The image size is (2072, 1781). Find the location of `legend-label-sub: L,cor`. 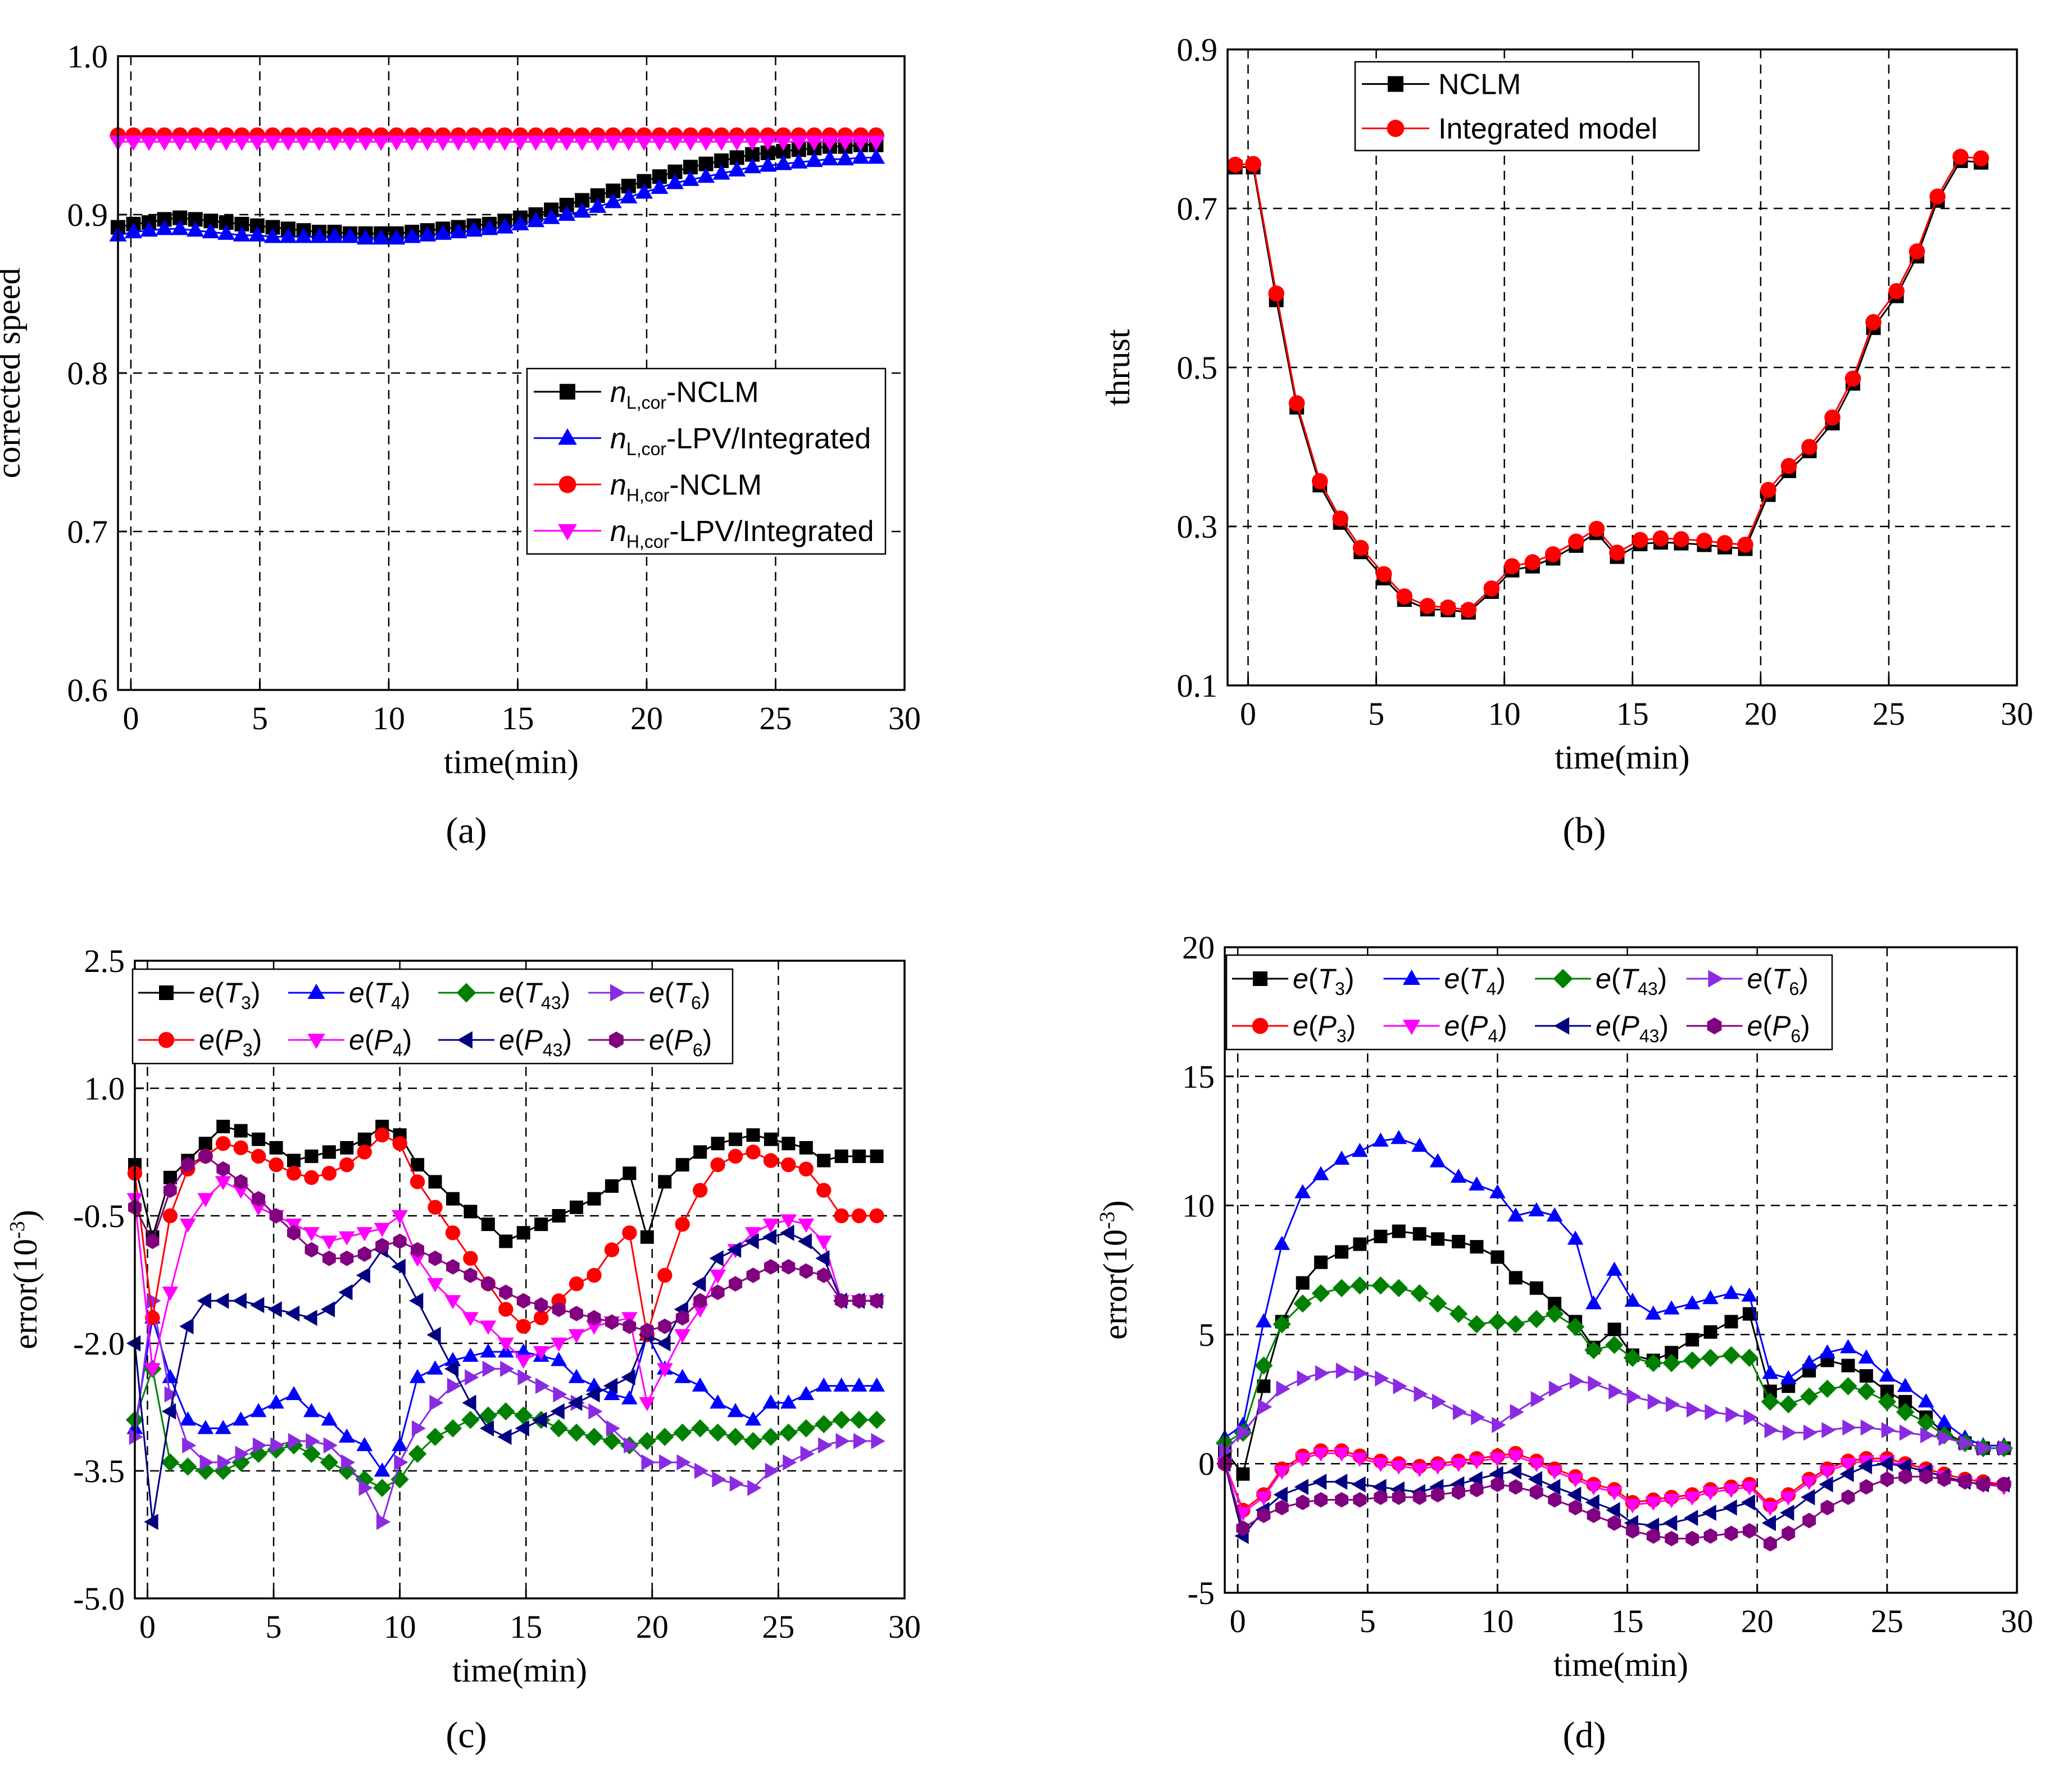

legend-label-sub: L,cor is located at coordinates (646, 449).